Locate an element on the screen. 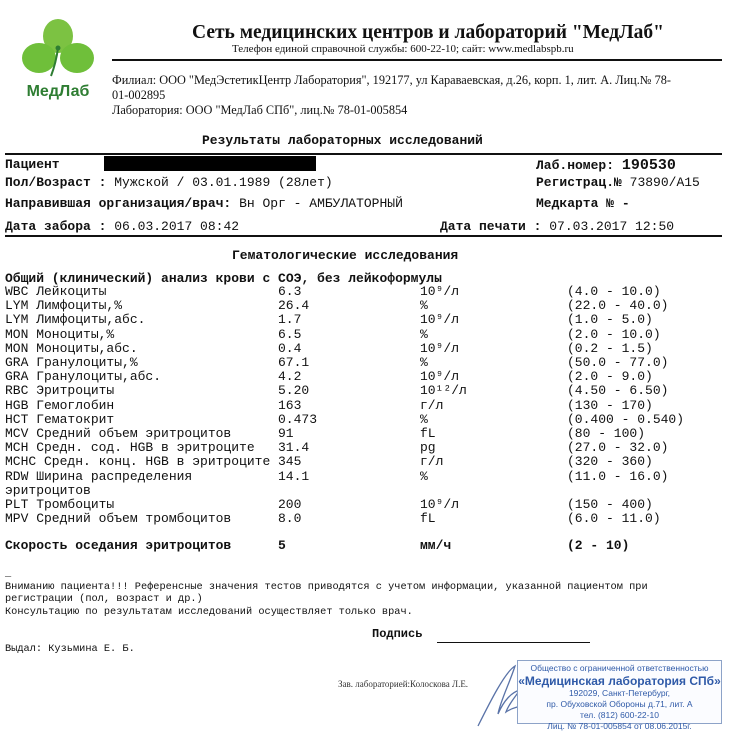 The height and width of the screenshot is (732, 745). result-value: 8.0 is located at coordinates (290, 519).